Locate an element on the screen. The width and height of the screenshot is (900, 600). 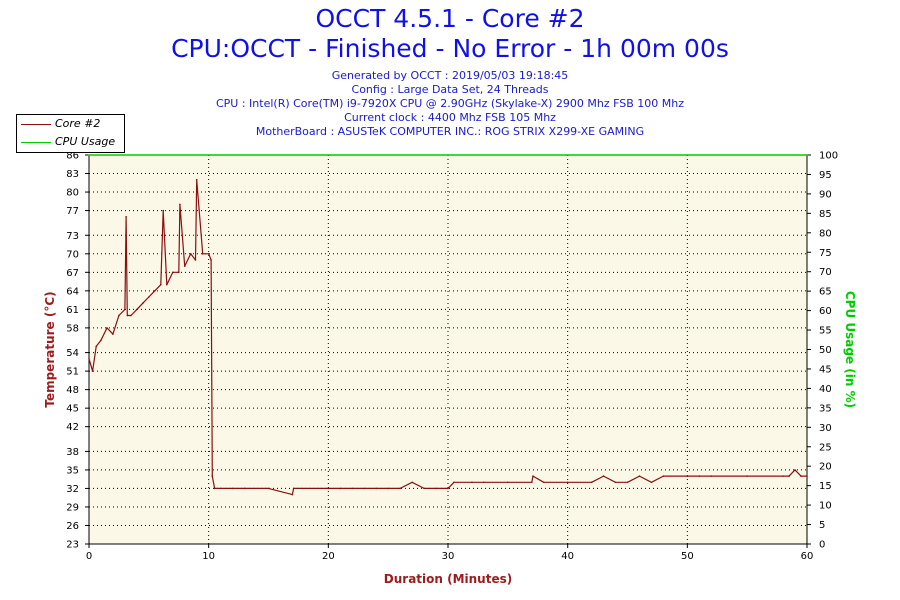
y-tick-label: 29 is located at coordinates (72, 507).